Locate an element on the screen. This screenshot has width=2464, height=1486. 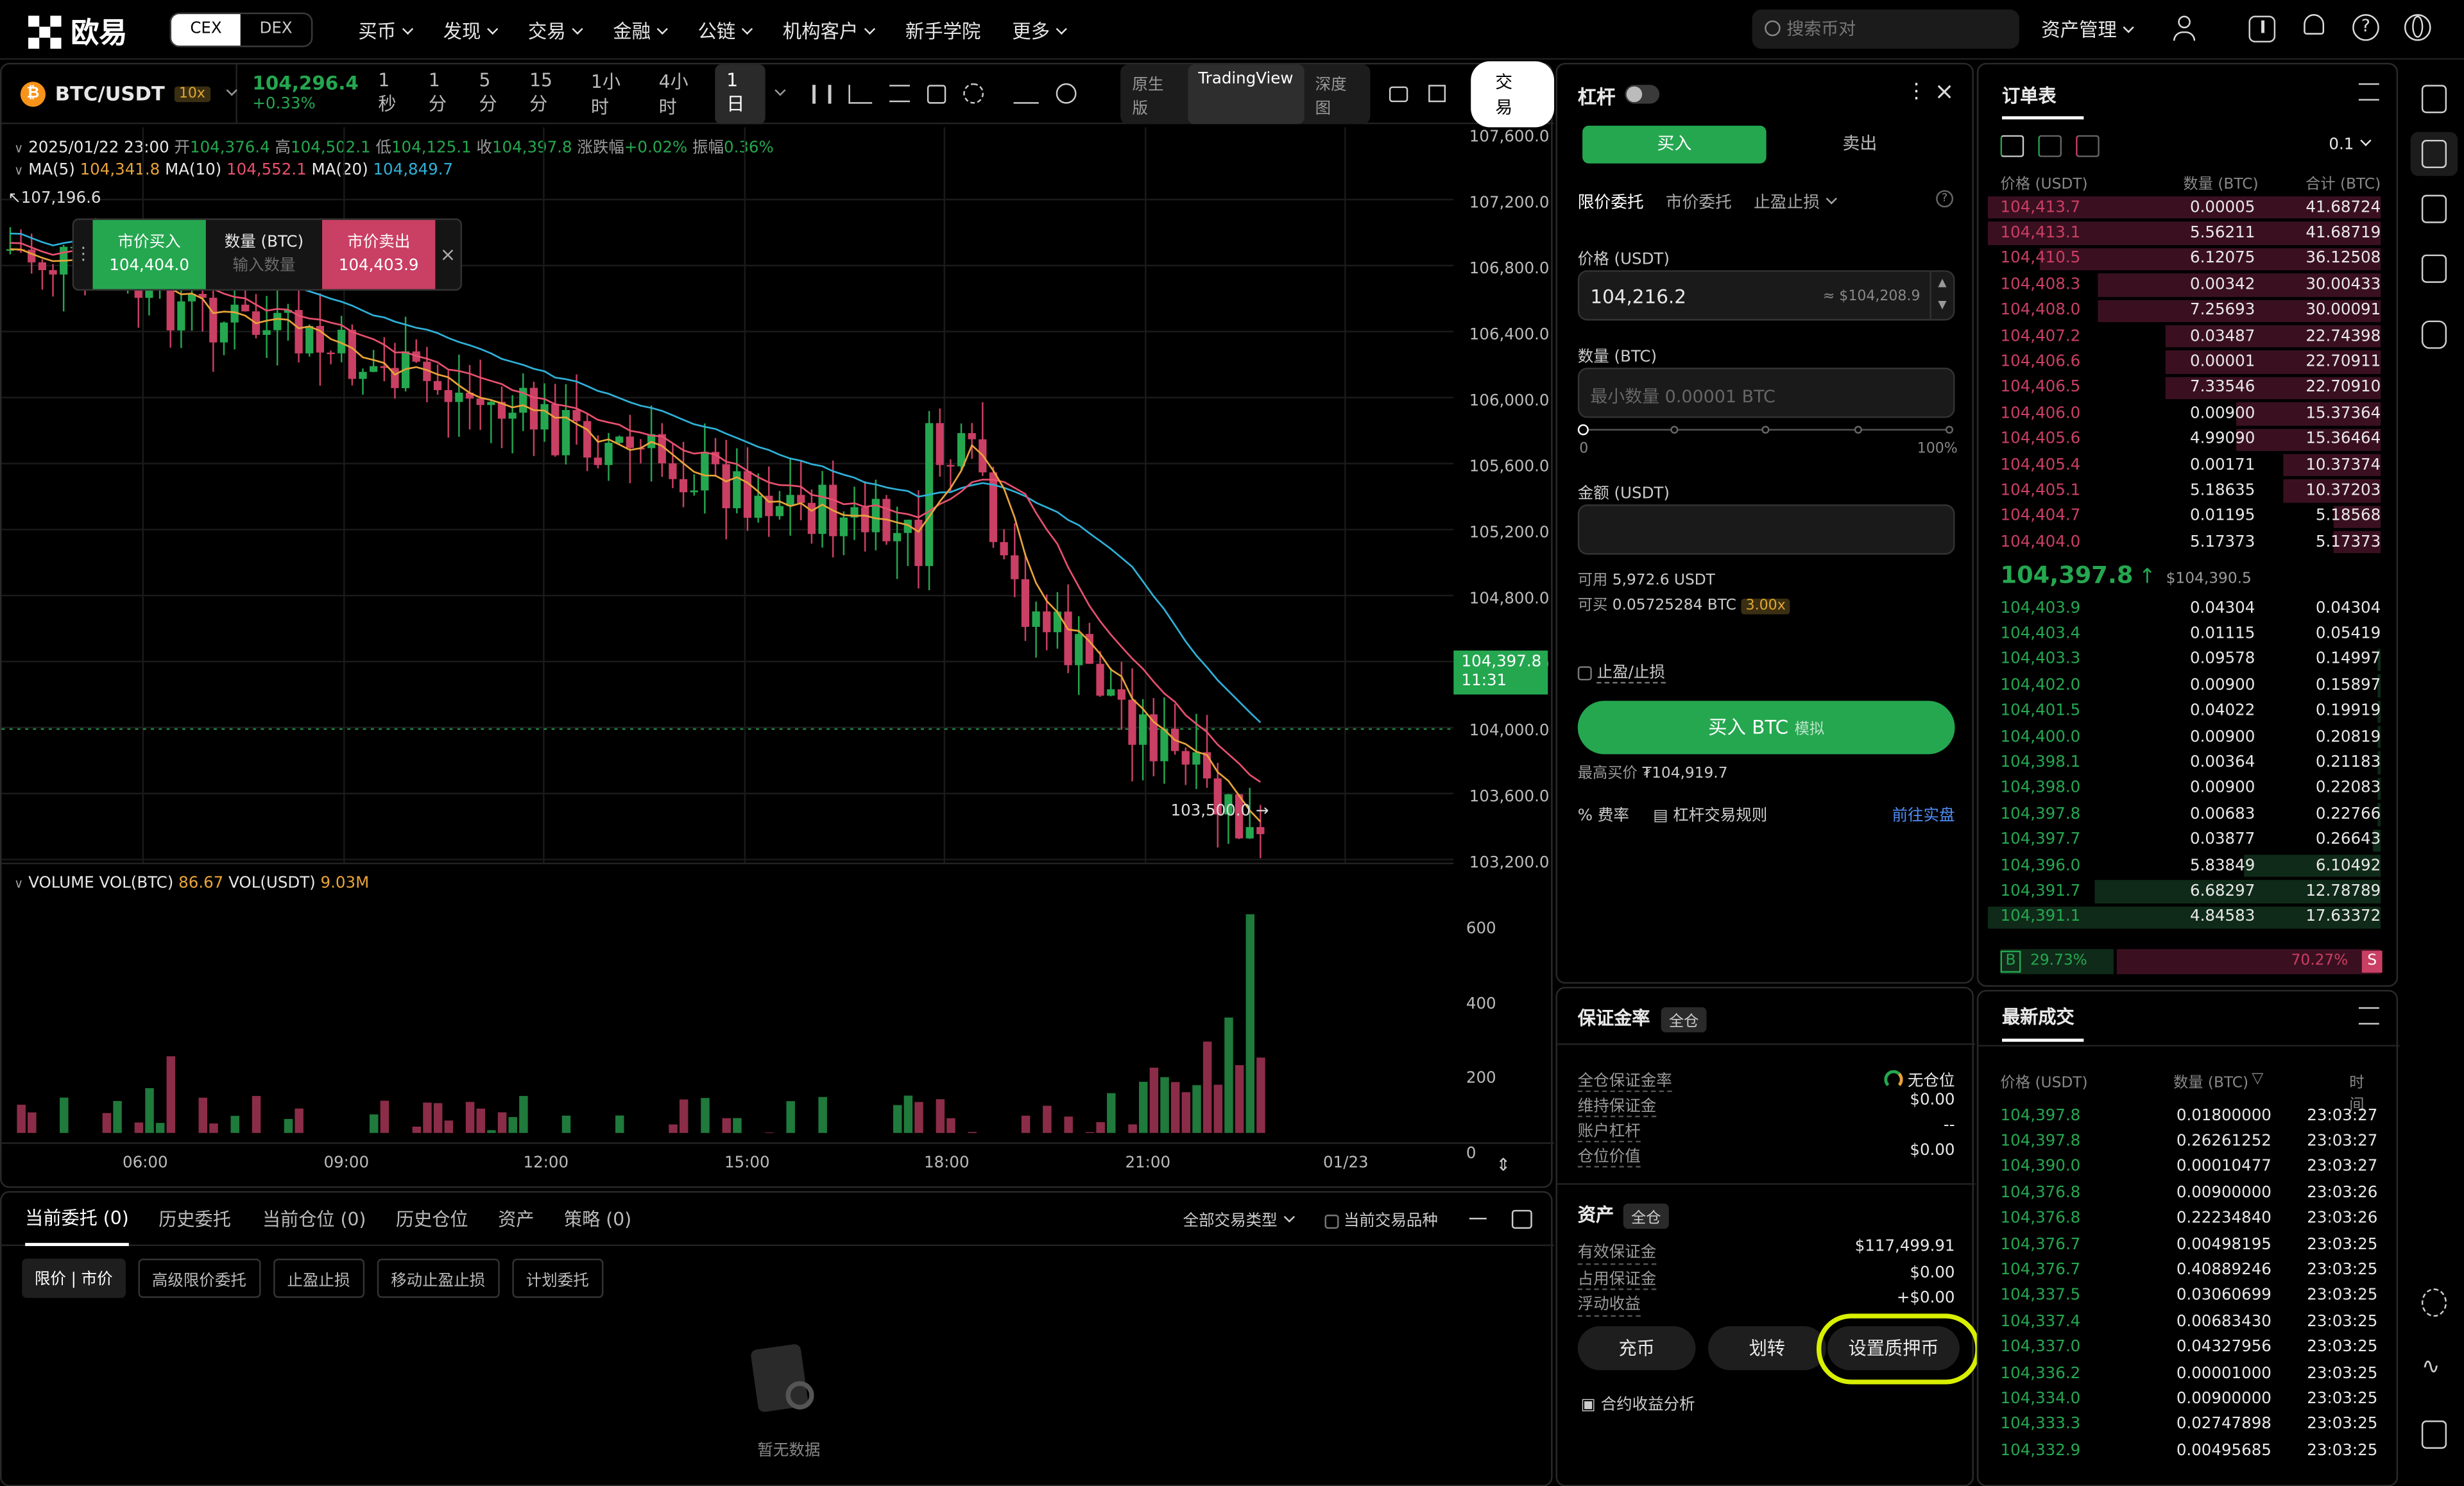
layout-bids-icon is located at coordinates (2050, 146).